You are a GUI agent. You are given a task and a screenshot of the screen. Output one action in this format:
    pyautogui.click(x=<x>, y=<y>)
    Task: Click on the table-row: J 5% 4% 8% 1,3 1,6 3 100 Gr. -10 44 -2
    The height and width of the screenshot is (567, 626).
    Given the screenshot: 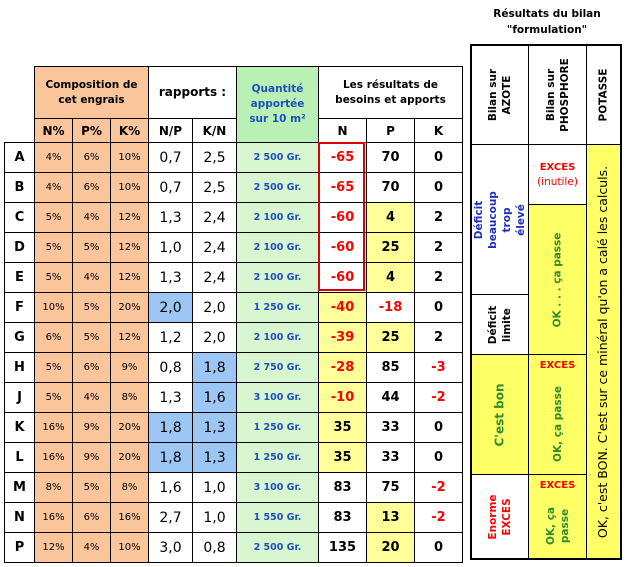 What is the action you would take?
    pyautogui.click(x=233, y=397)
    